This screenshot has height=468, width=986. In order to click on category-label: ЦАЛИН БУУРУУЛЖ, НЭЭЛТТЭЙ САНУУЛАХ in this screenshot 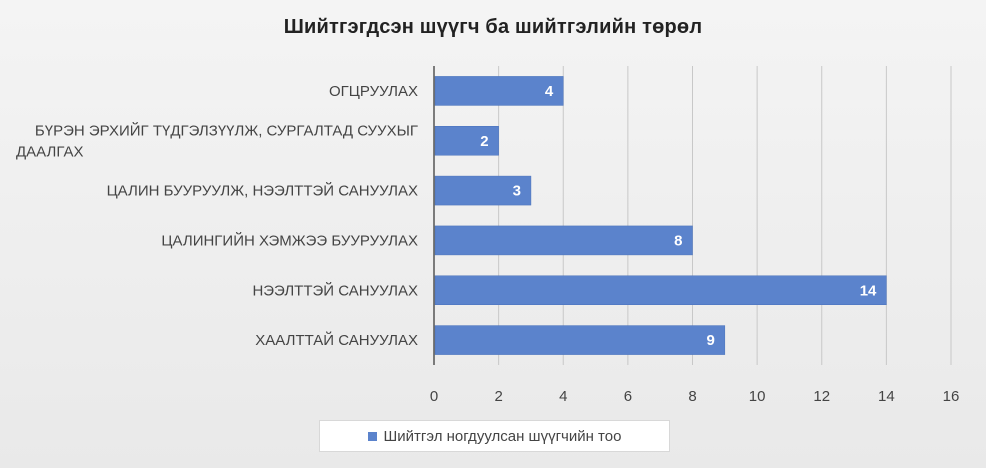, I will do `click(262, 191)`.